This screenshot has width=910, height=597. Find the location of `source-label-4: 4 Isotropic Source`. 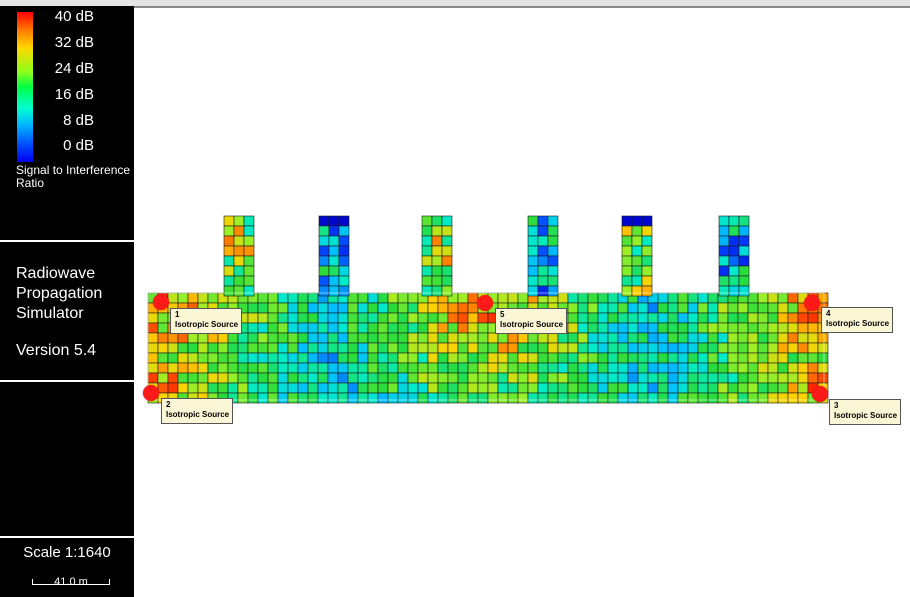

source-label-4: 4 Isotropic Source is located at coordinates (857, 320).